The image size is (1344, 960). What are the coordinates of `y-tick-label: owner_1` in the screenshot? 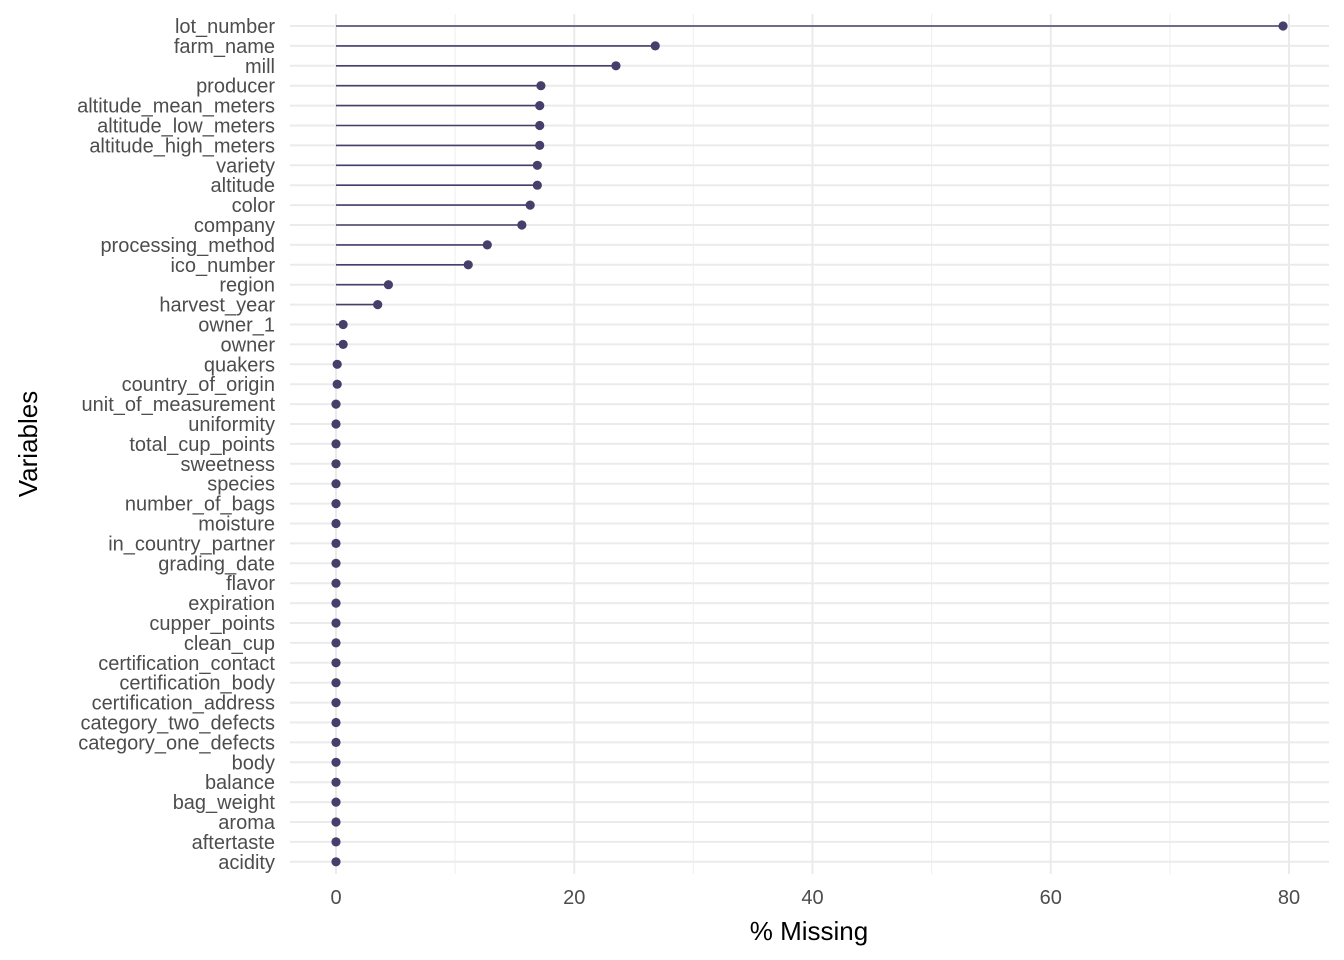 It's located at (236, 326).